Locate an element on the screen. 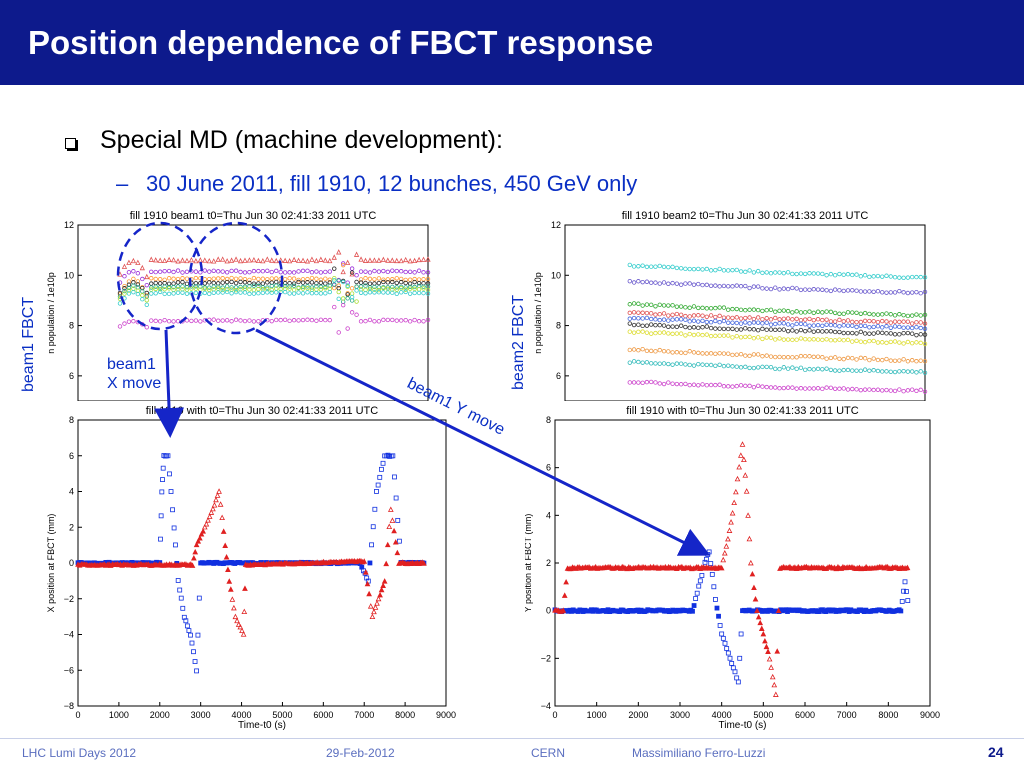 This screenshot has width=1024, height=768. x-tick-label: 6000 is located at coordinates (805, 715).